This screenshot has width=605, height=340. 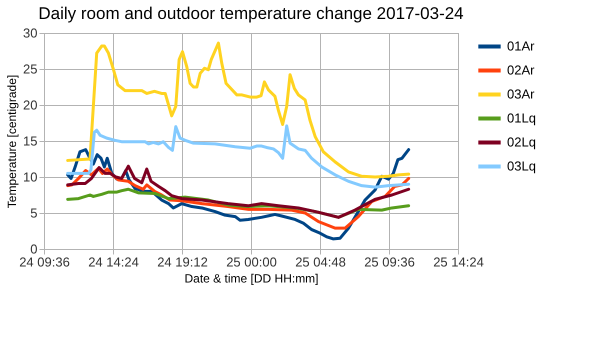 What do you see at coordinates (251, 262) in the screenshot?
I see `x-tick-label: 25 00:00` at bounding box center [251, 262].